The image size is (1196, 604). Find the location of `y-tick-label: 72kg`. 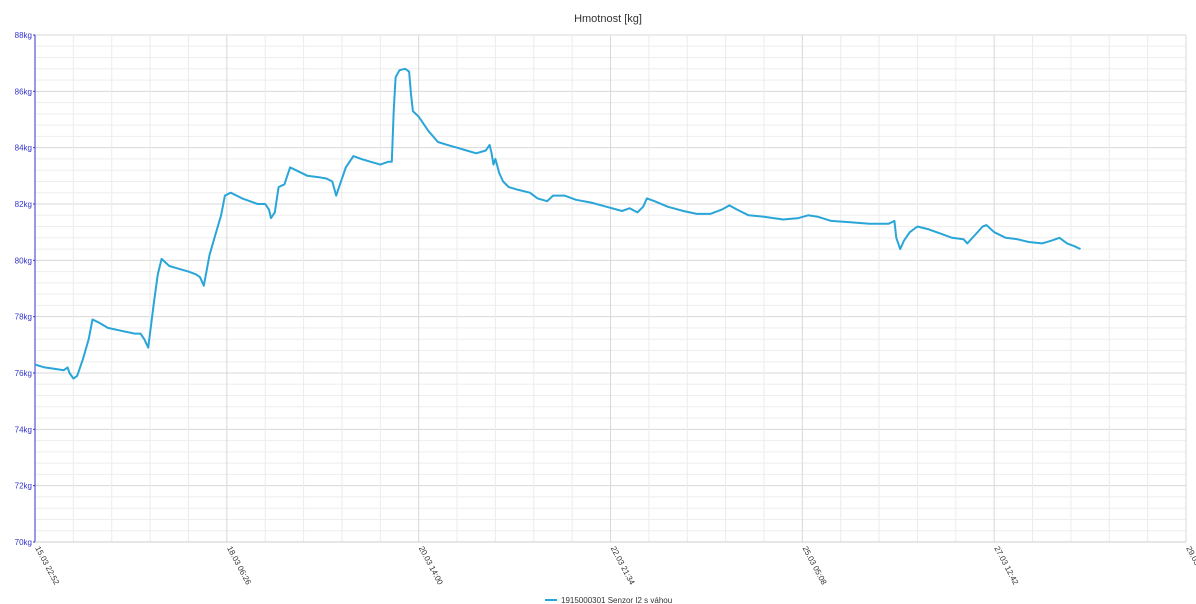

y-tick-label: 72kg is located at coordinates (23, 486).